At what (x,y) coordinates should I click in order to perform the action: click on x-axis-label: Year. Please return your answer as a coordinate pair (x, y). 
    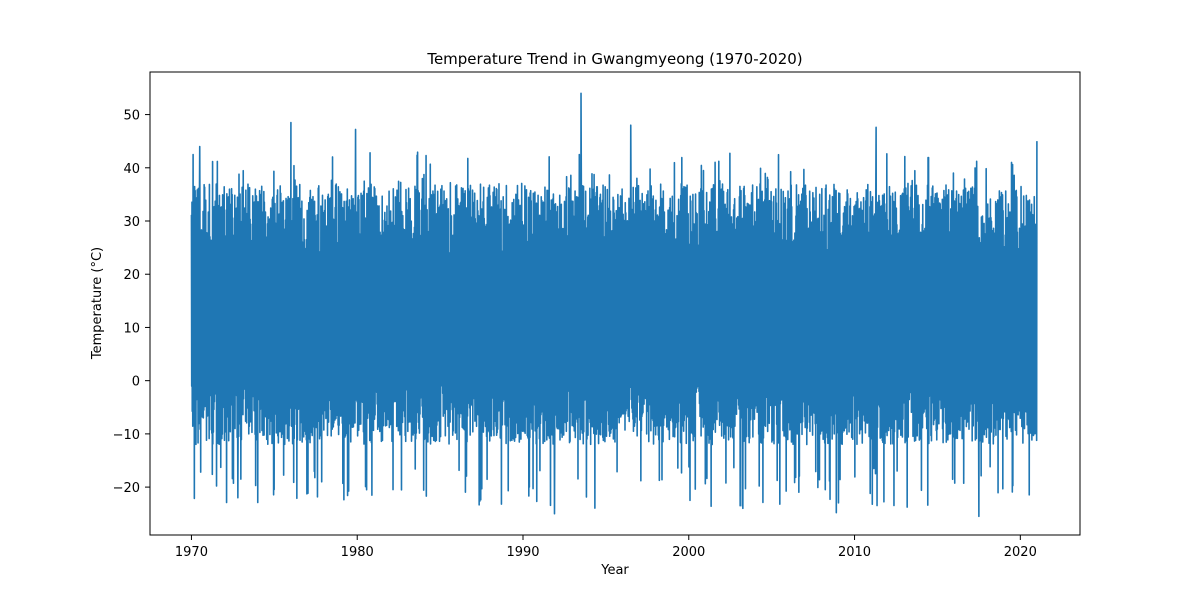
    Looking at the image, I should click on (614, 570).